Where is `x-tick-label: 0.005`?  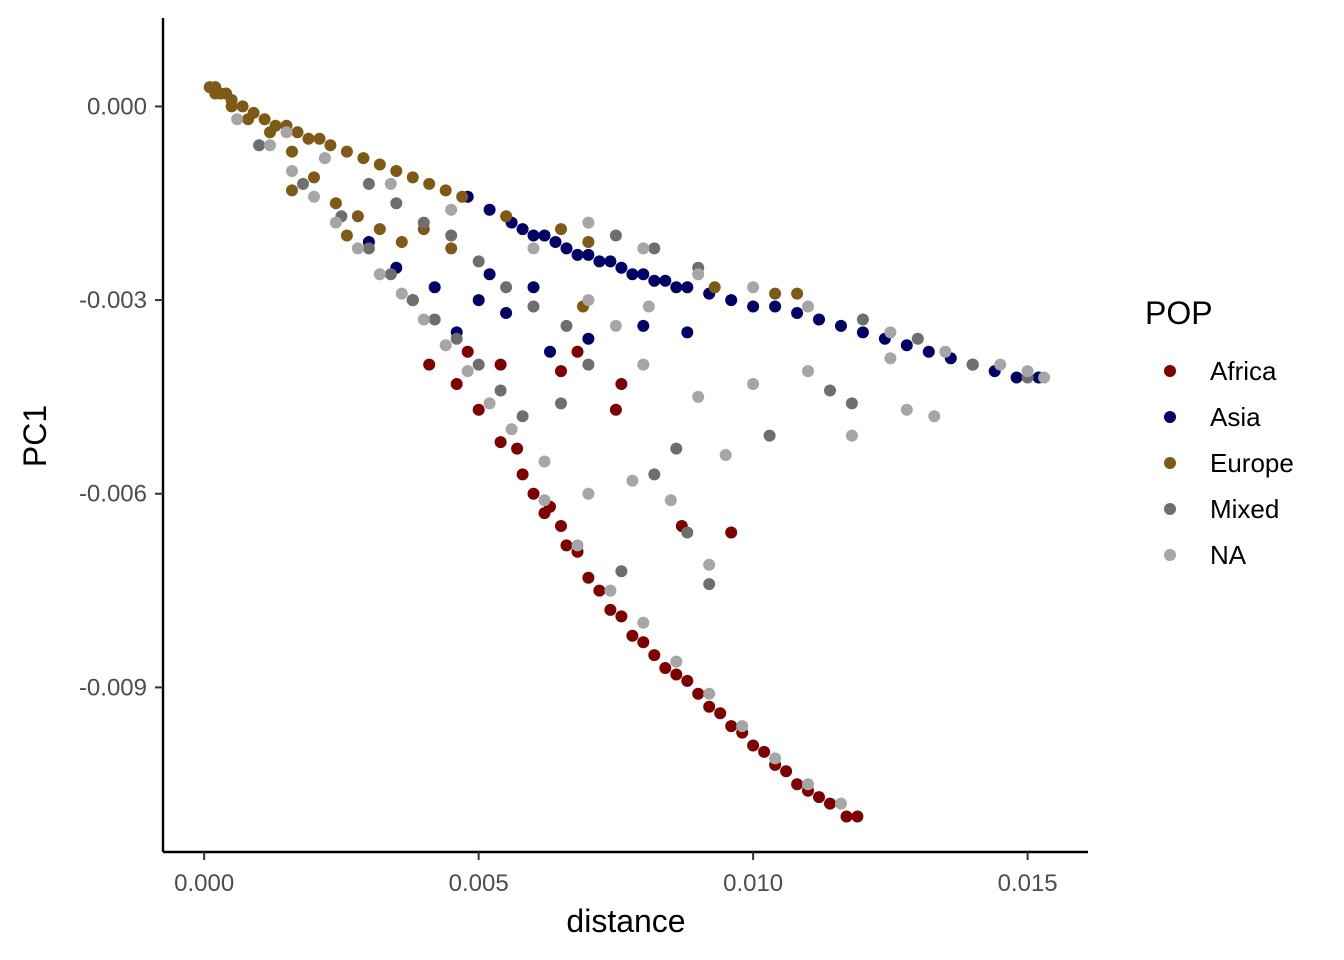 x-tick-label: 0.005 is located at coordinates (479, 883).